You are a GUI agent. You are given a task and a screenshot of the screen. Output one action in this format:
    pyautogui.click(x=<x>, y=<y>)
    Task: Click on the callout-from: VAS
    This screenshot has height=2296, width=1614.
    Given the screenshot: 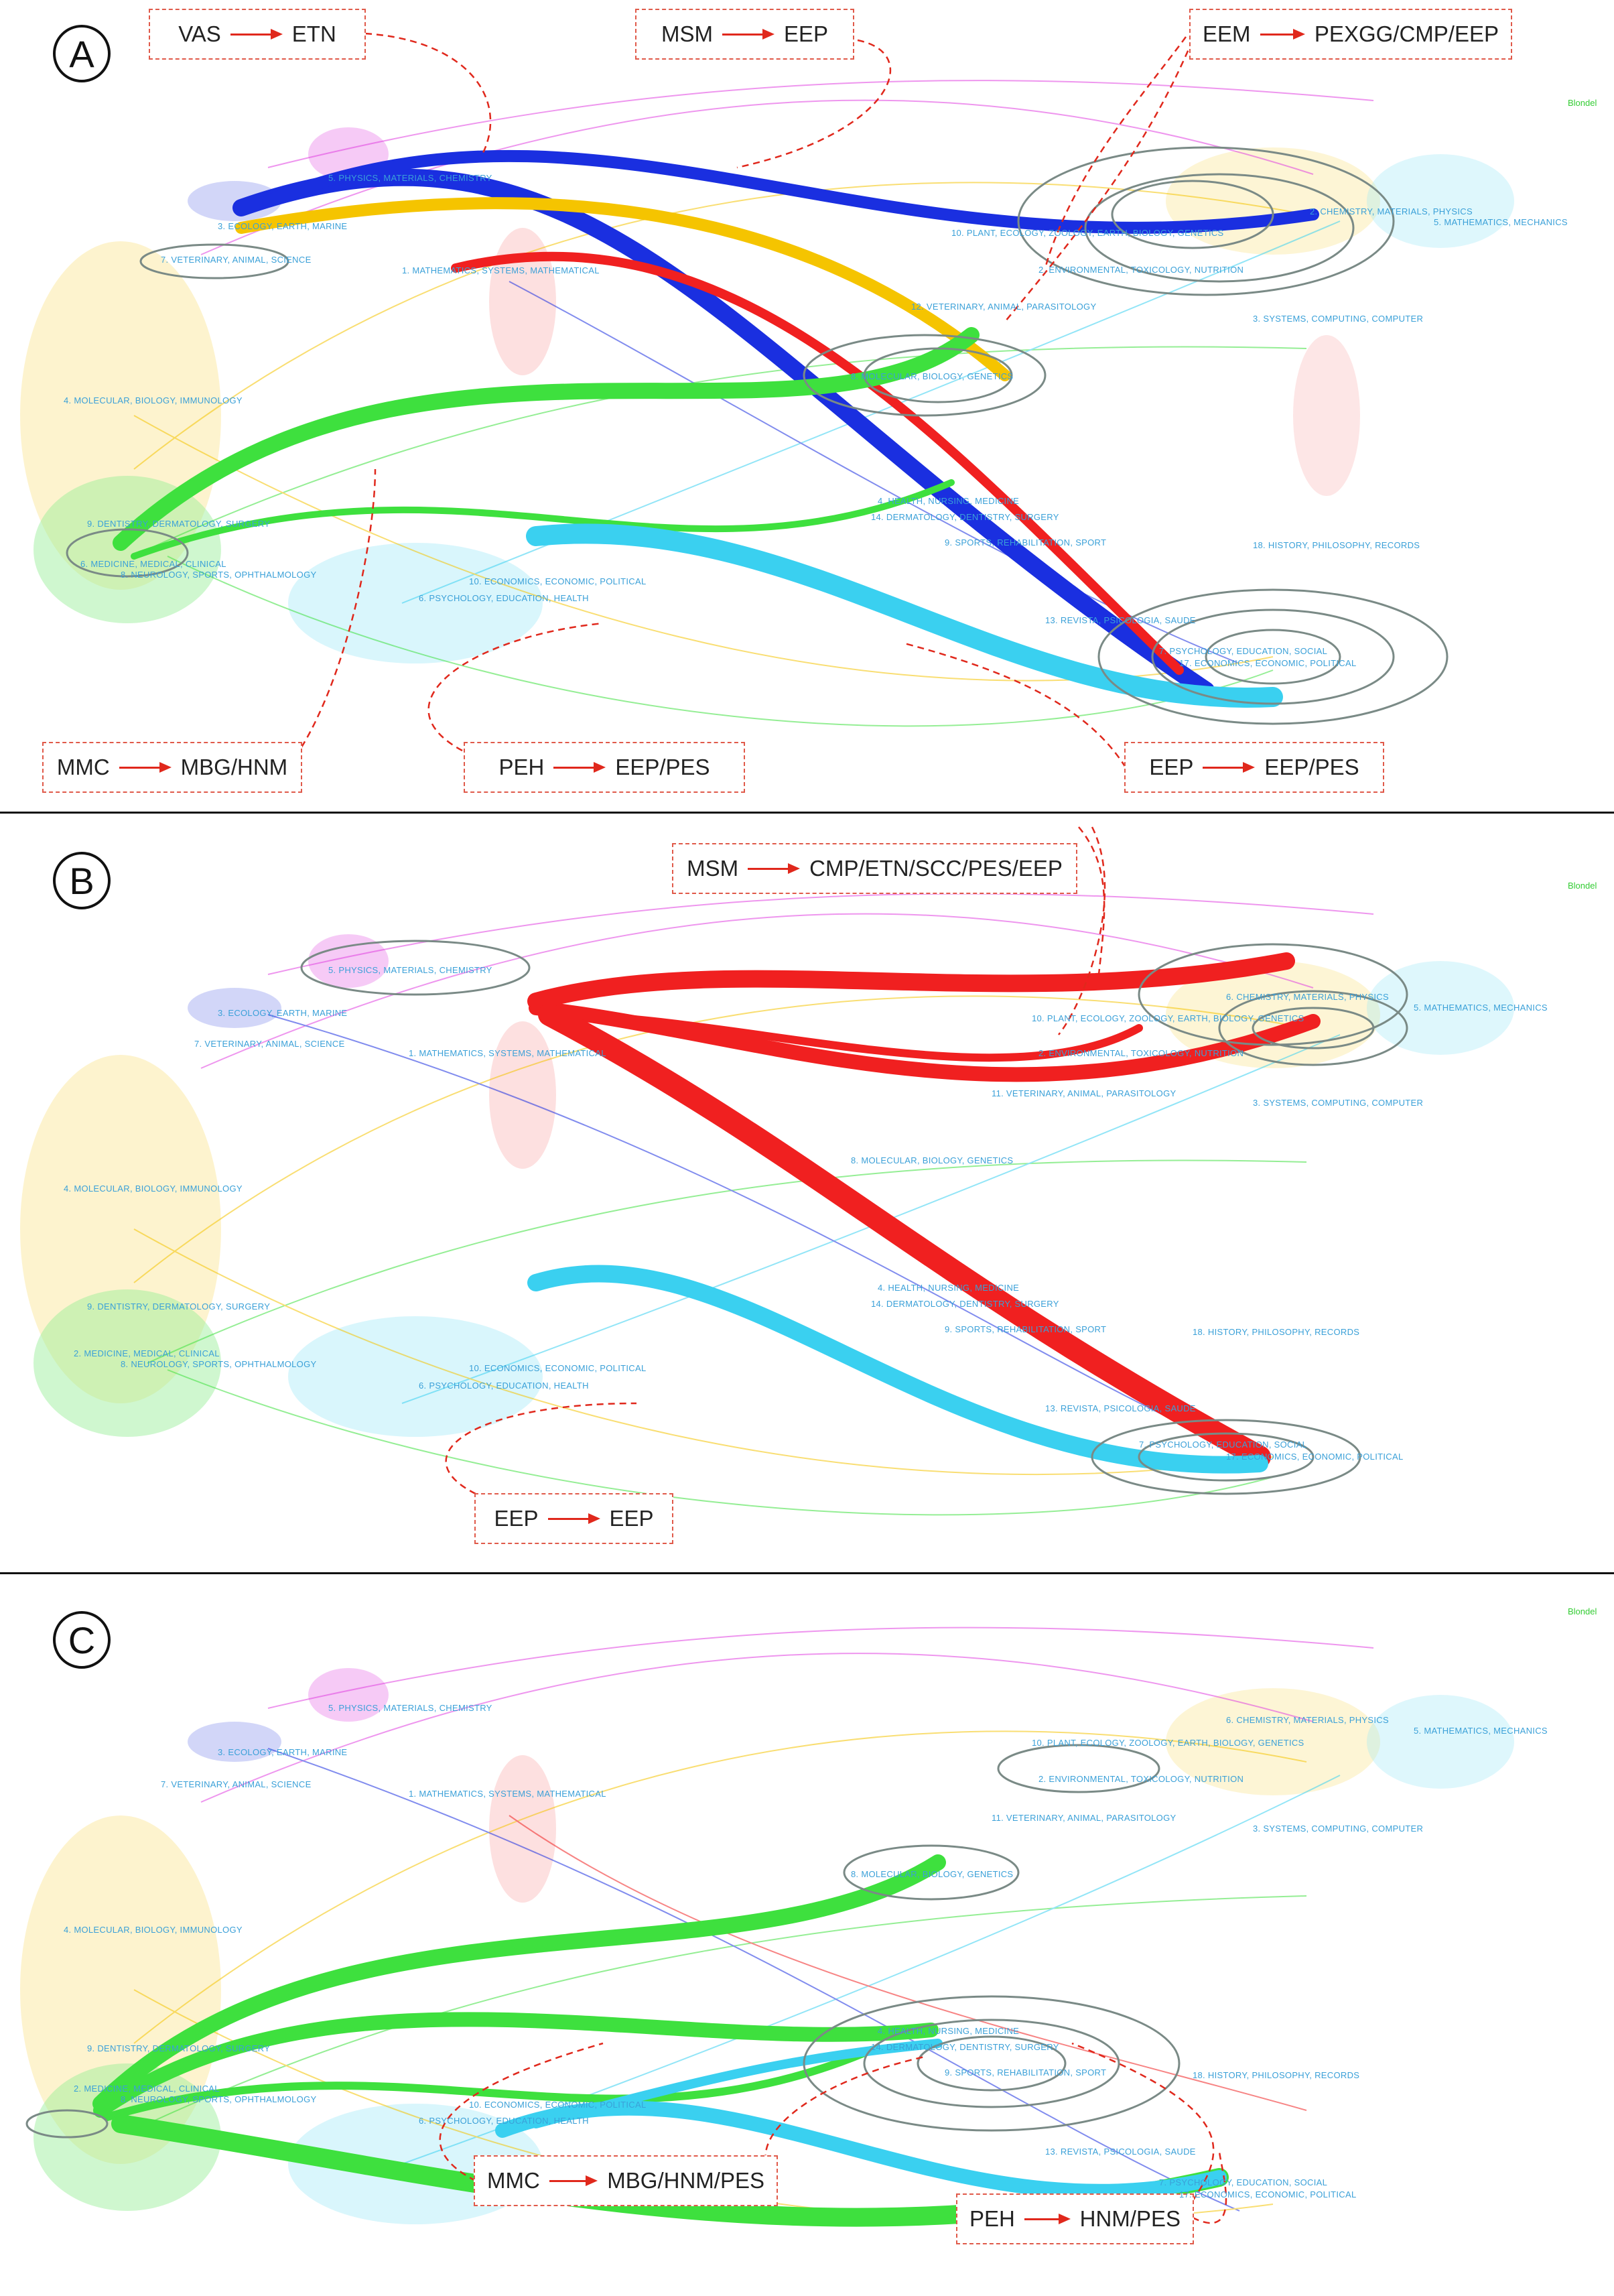 What is the action you would take?
    pyautogui.click(x=199, y=33)
    